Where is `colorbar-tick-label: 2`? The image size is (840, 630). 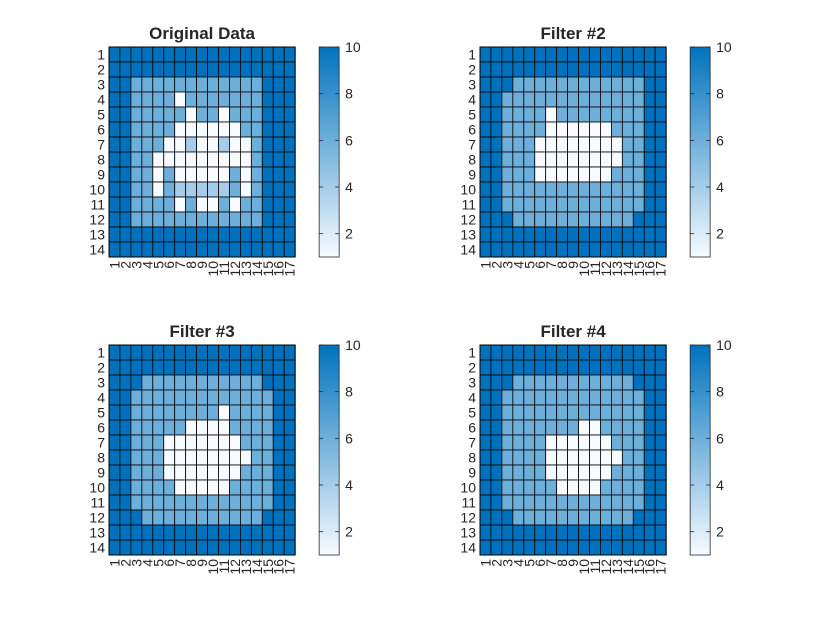
colorbar-tick-label: 2 is located at coordinates (720, 532).